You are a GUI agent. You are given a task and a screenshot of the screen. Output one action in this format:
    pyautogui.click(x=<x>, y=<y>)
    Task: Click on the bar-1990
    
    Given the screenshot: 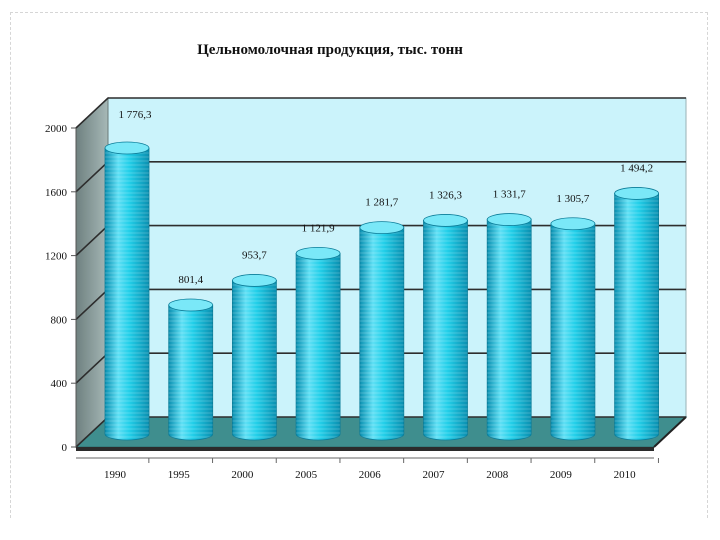 What is the action you would take?
    pyautogui.click(x=127, y=291)
    